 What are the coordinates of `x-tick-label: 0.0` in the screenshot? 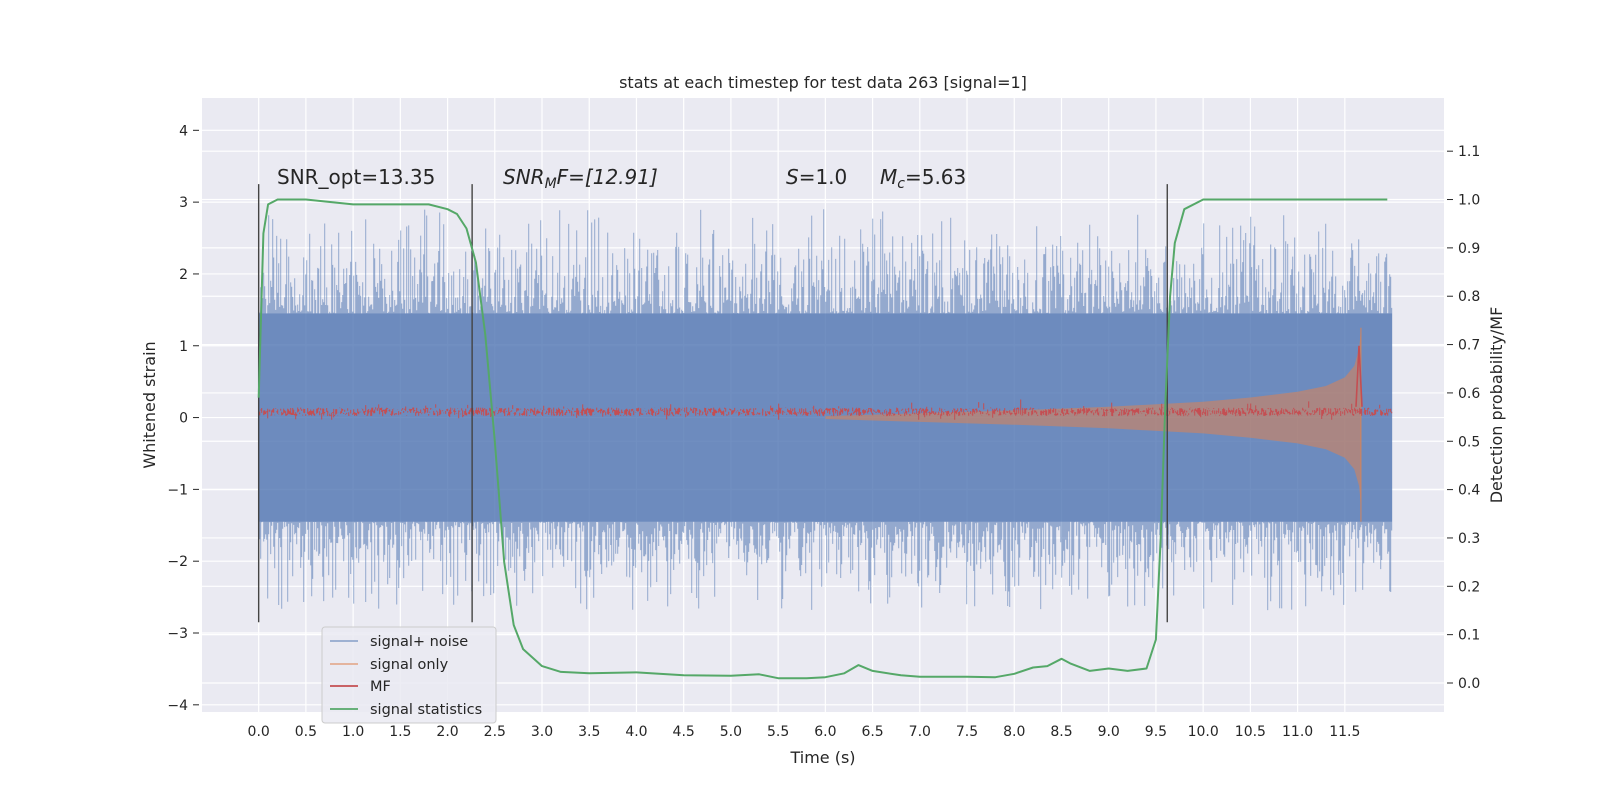 It's located at (259, 732).